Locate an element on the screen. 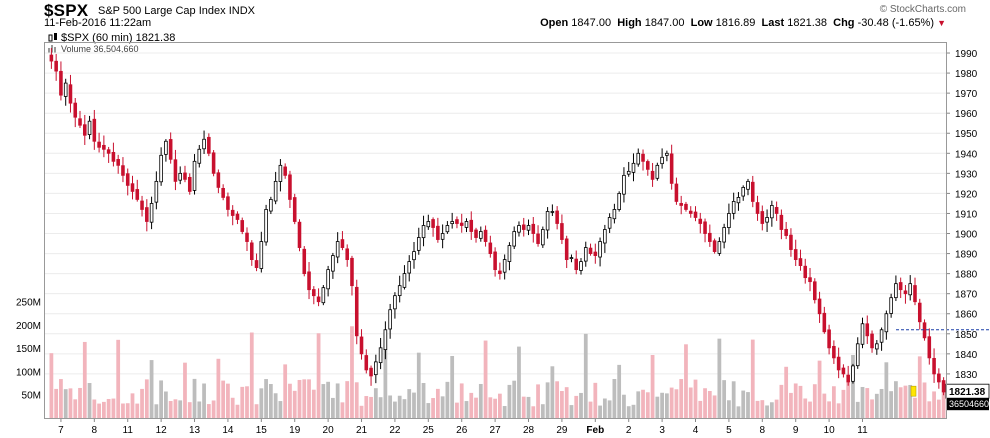 The image size is (990, 438). high-value: 1847.00 is located at coordinates (664, 23).